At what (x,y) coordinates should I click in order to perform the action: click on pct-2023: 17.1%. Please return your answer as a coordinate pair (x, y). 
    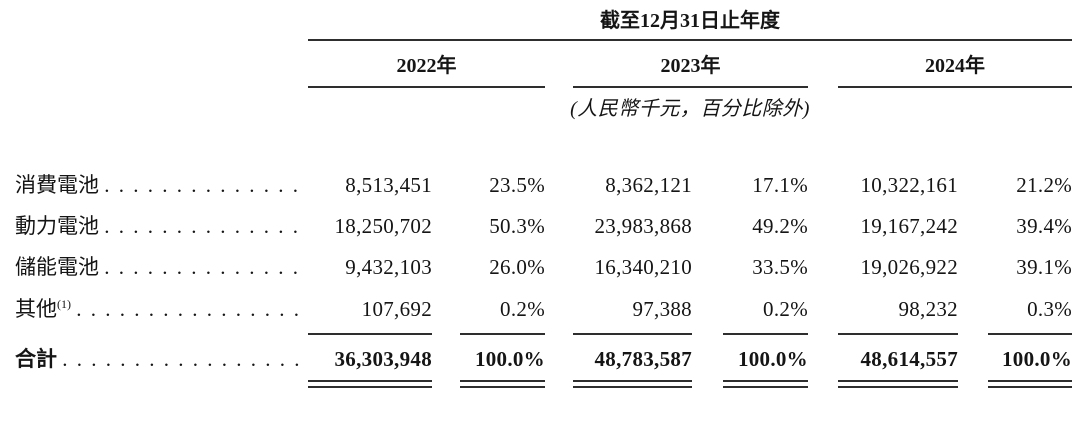
    Looking at the image, I should click on (780, 185).